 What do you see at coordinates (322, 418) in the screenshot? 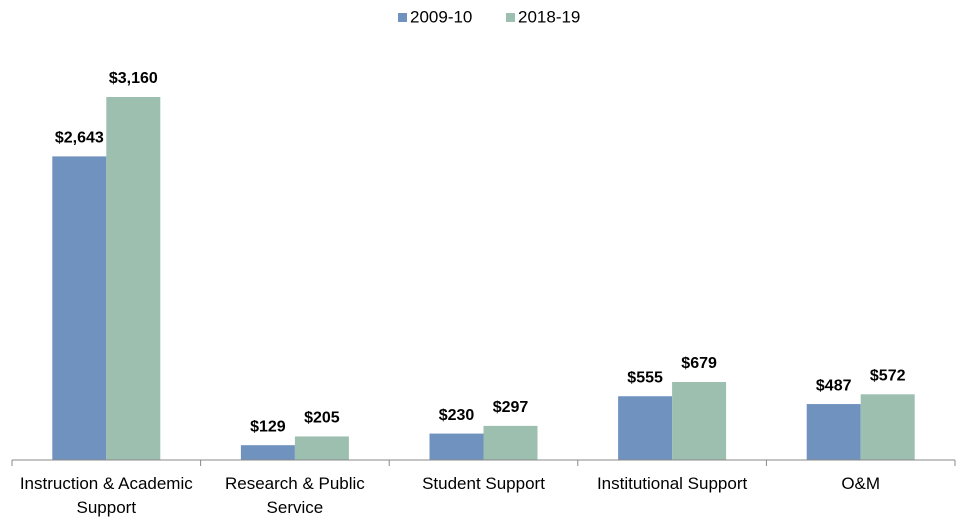
I see `data-label: $205` at bounding box center [322, 418].